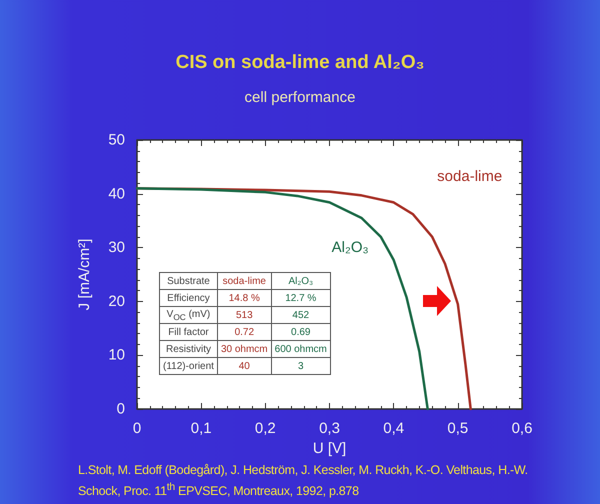  I want to click on x-tick-label: 0,5, so click(457, 428).